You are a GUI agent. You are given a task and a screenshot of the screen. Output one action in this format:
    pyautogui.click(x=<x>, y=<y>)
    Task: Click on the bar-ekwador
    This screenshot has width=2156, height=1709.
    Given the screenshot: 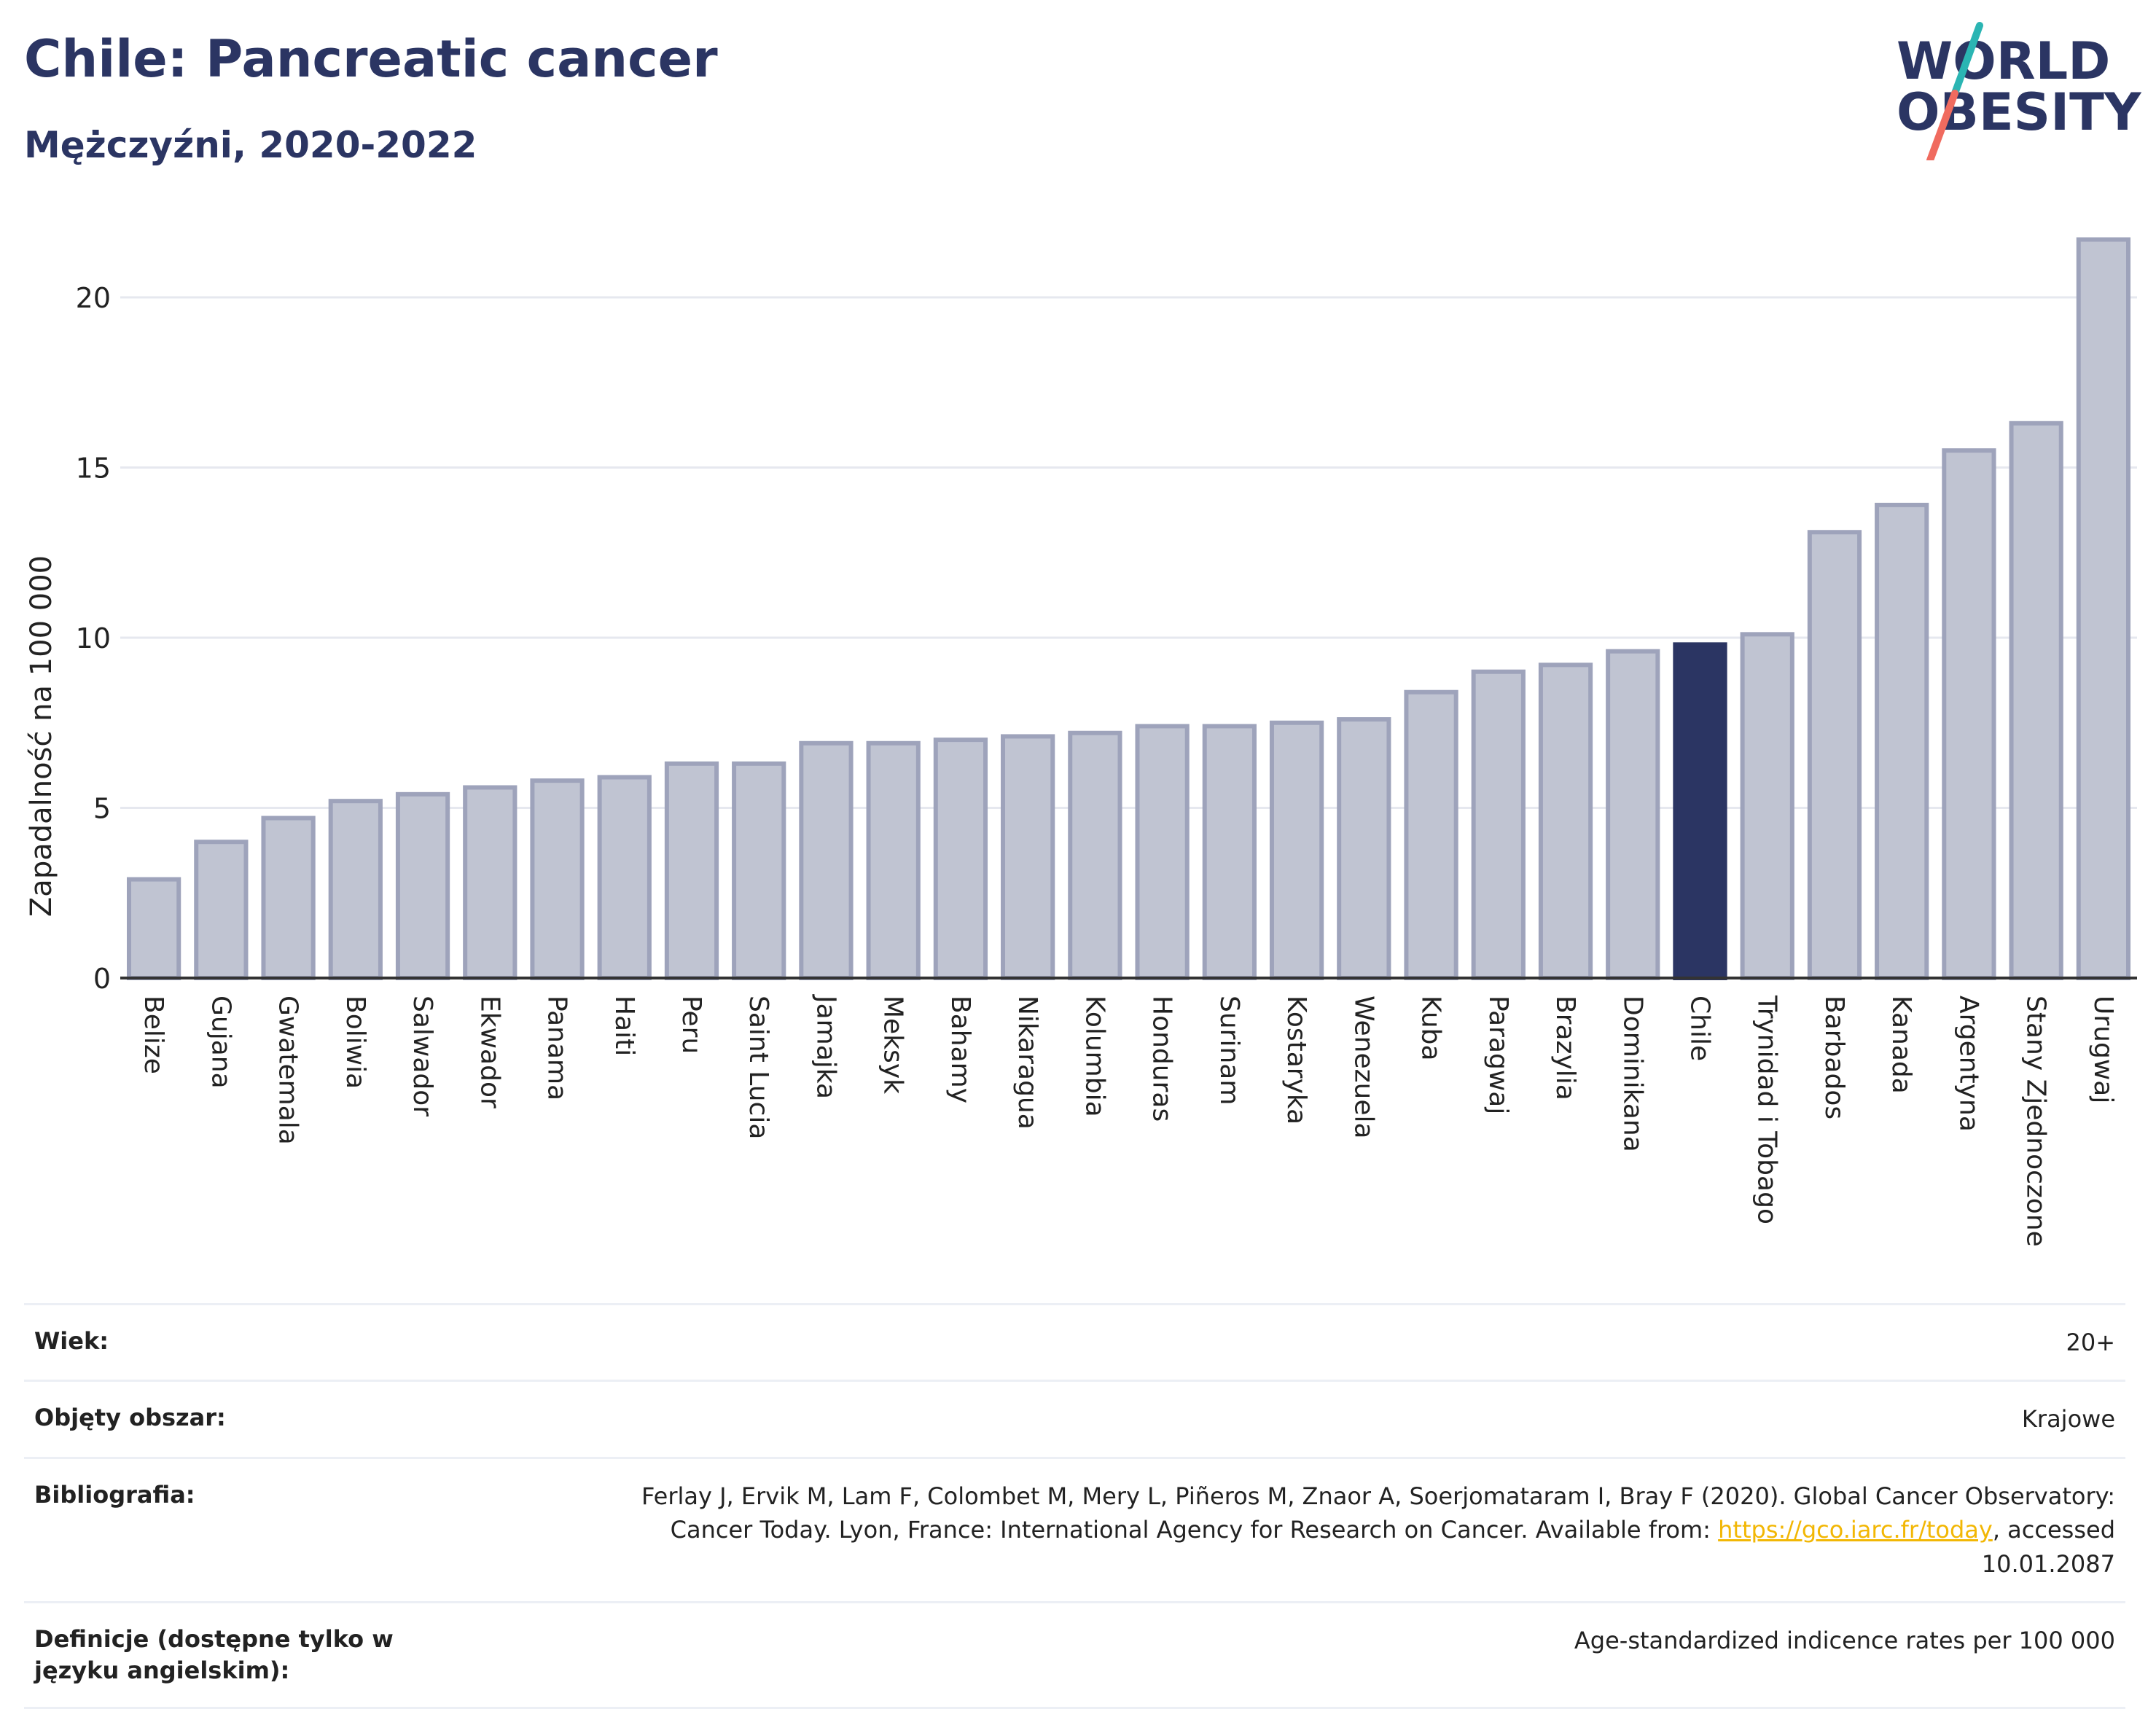 What is the action you would take?
    pyautogui.click(x=490, y=882)
    